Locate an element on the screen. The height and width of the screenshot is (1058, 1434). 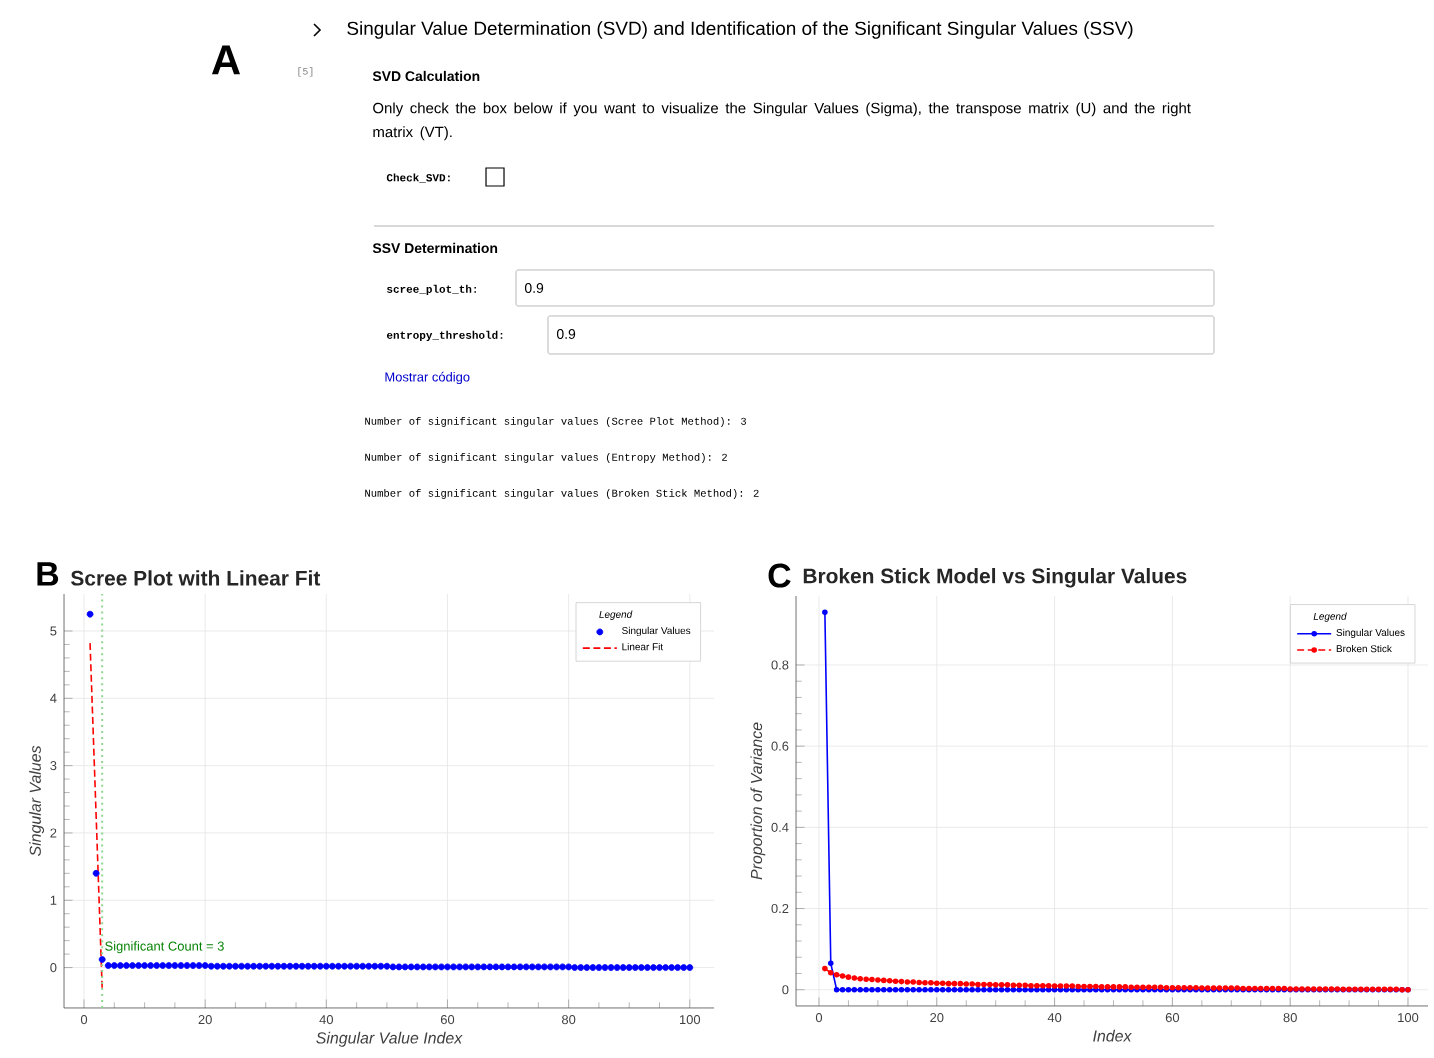
text: B is located at coordinates (48, 574).